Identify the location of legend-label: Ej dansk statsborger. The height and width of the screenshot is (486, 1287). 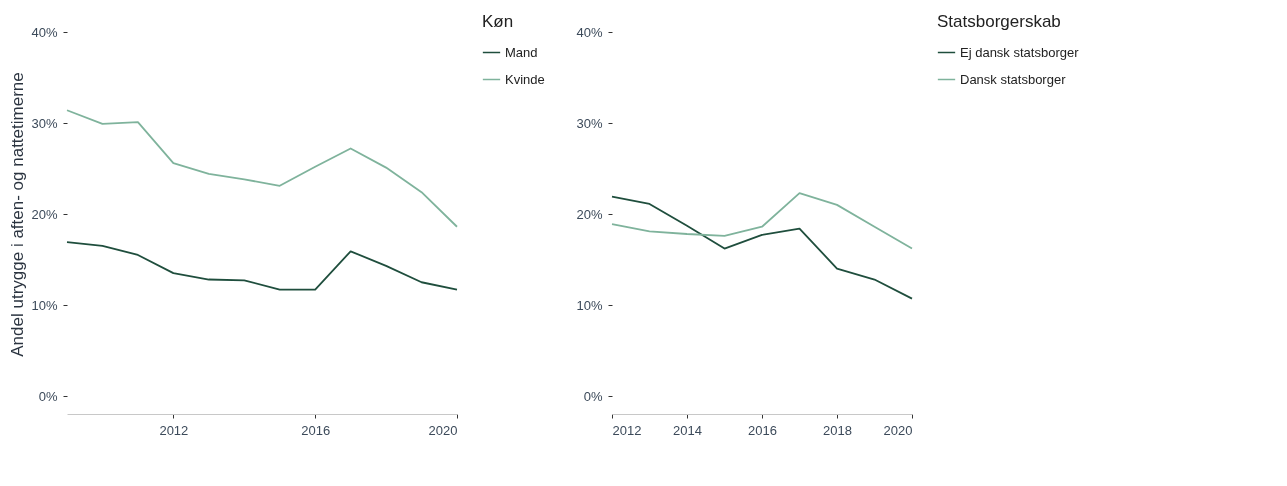
(1020, 52).